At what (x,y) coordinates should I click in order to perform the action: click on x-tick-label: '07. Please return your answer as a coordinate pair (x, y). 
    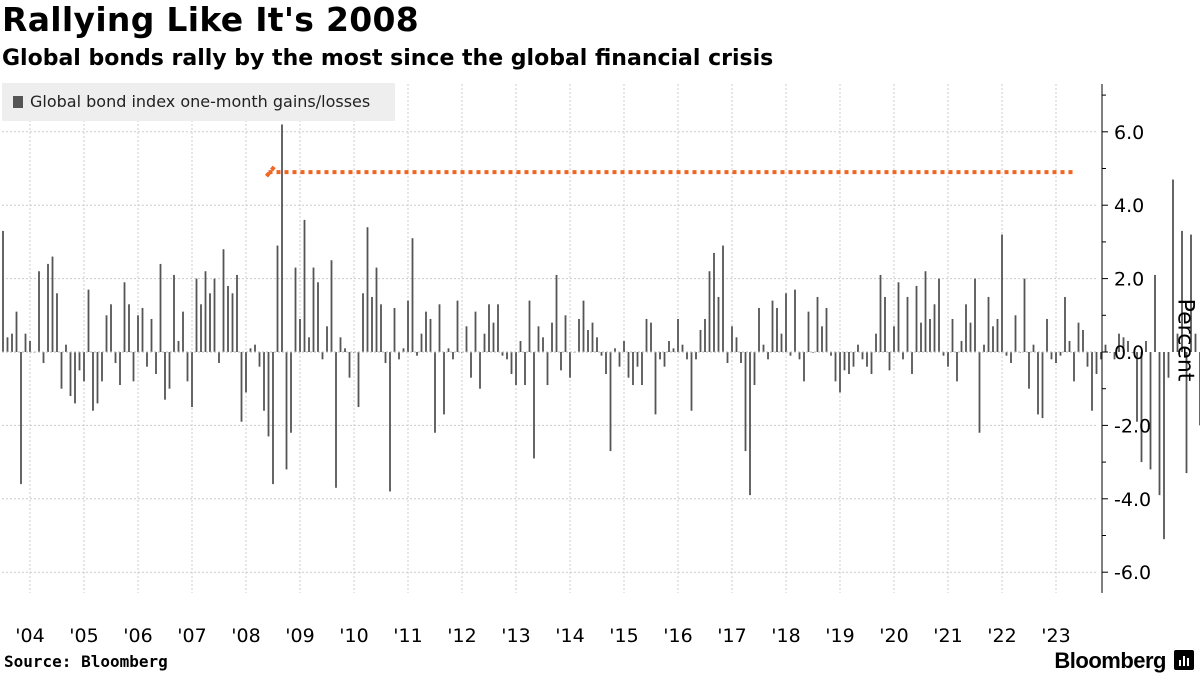
    Looking at the image, I should click on (191, 636).